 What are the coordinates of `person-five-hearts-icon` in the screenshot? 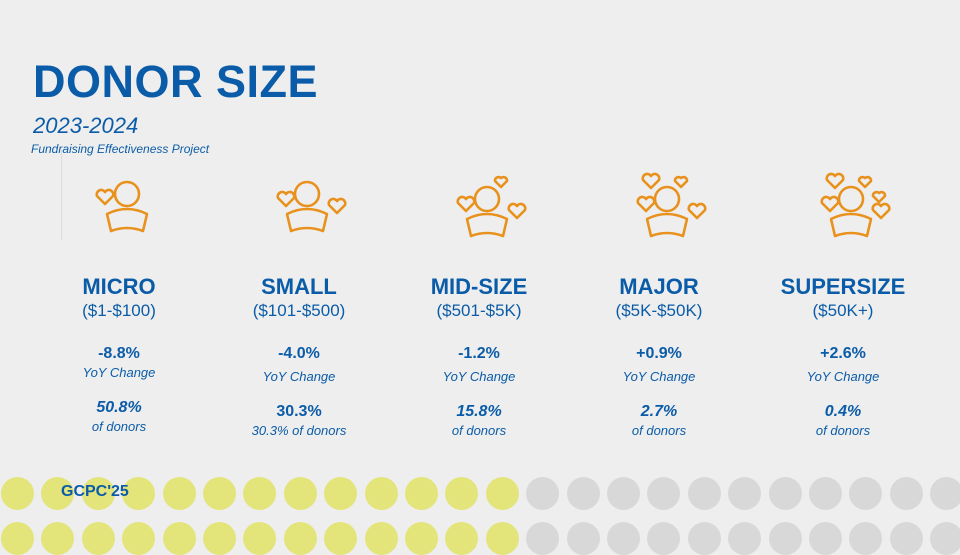 It's located at (843, 207).